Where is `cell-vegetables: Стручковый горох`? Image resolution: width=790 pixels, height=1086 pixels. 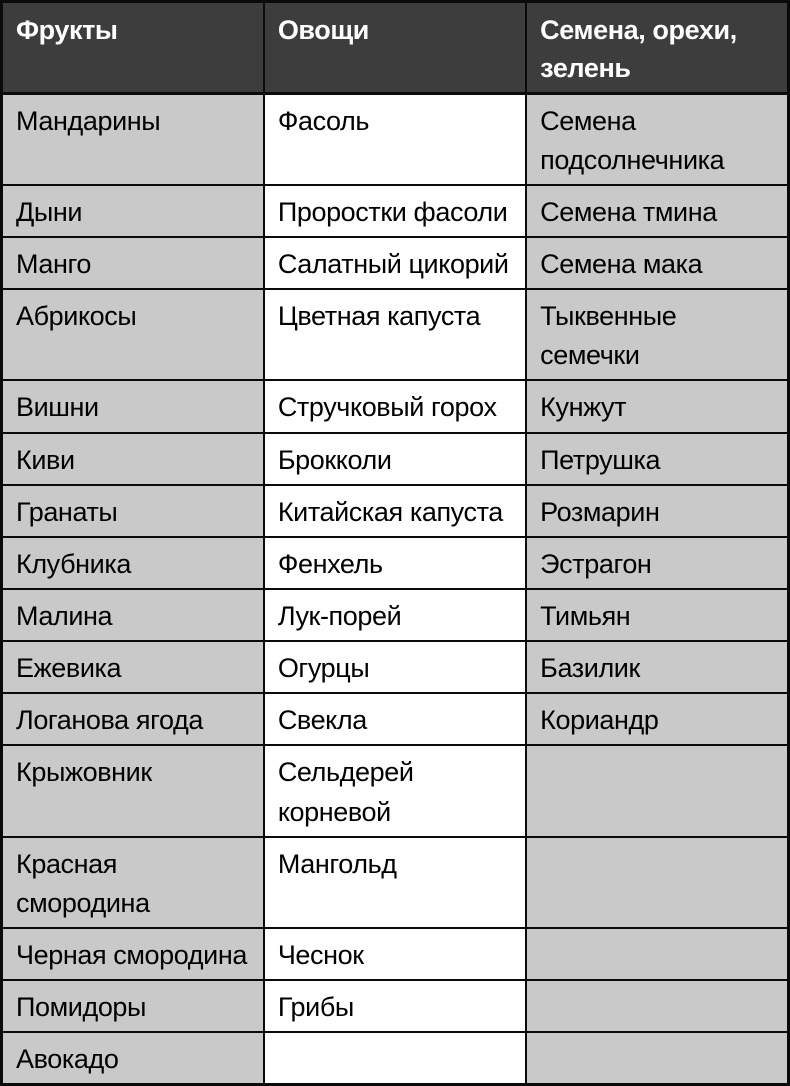
cell-vegetables: Стручковый горох is located at coordinates (395, 406).